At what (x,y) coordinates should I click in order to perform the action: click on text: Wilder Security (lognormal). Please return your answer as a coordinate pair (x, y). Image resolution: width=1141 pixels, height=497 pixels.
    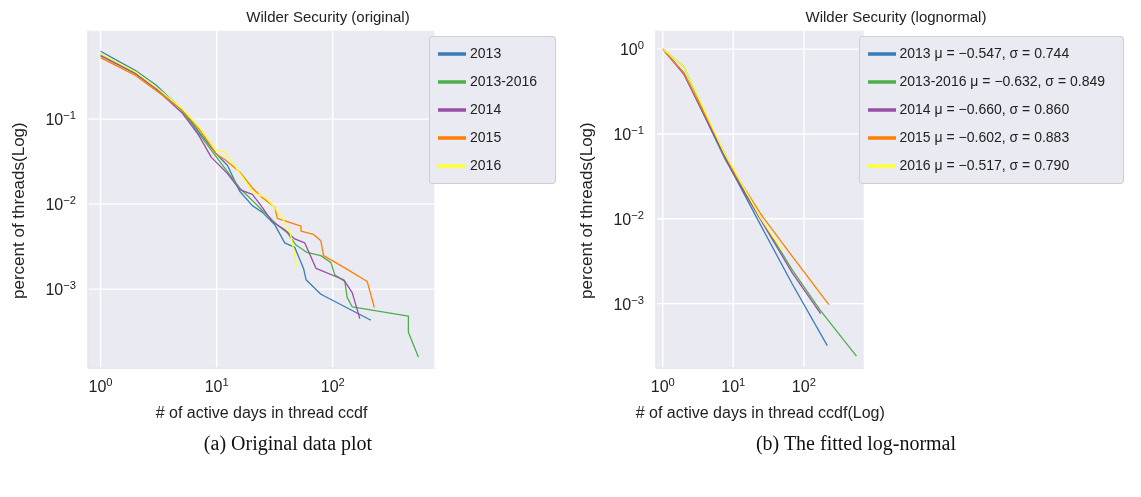
    Looking at the image, I should click on (896, 16).